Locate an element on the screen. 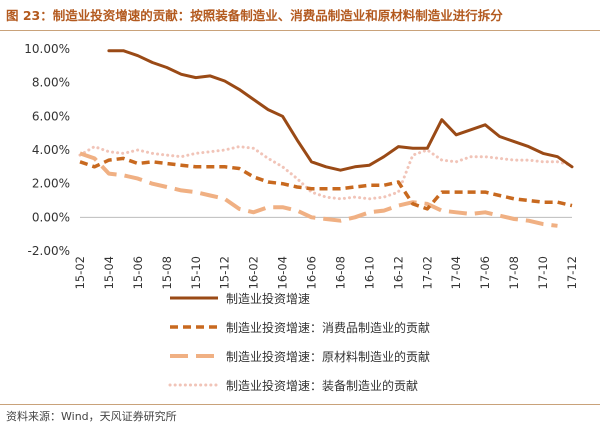  legend-label: 制造业投资增速 is located at coordinates (268, 298).